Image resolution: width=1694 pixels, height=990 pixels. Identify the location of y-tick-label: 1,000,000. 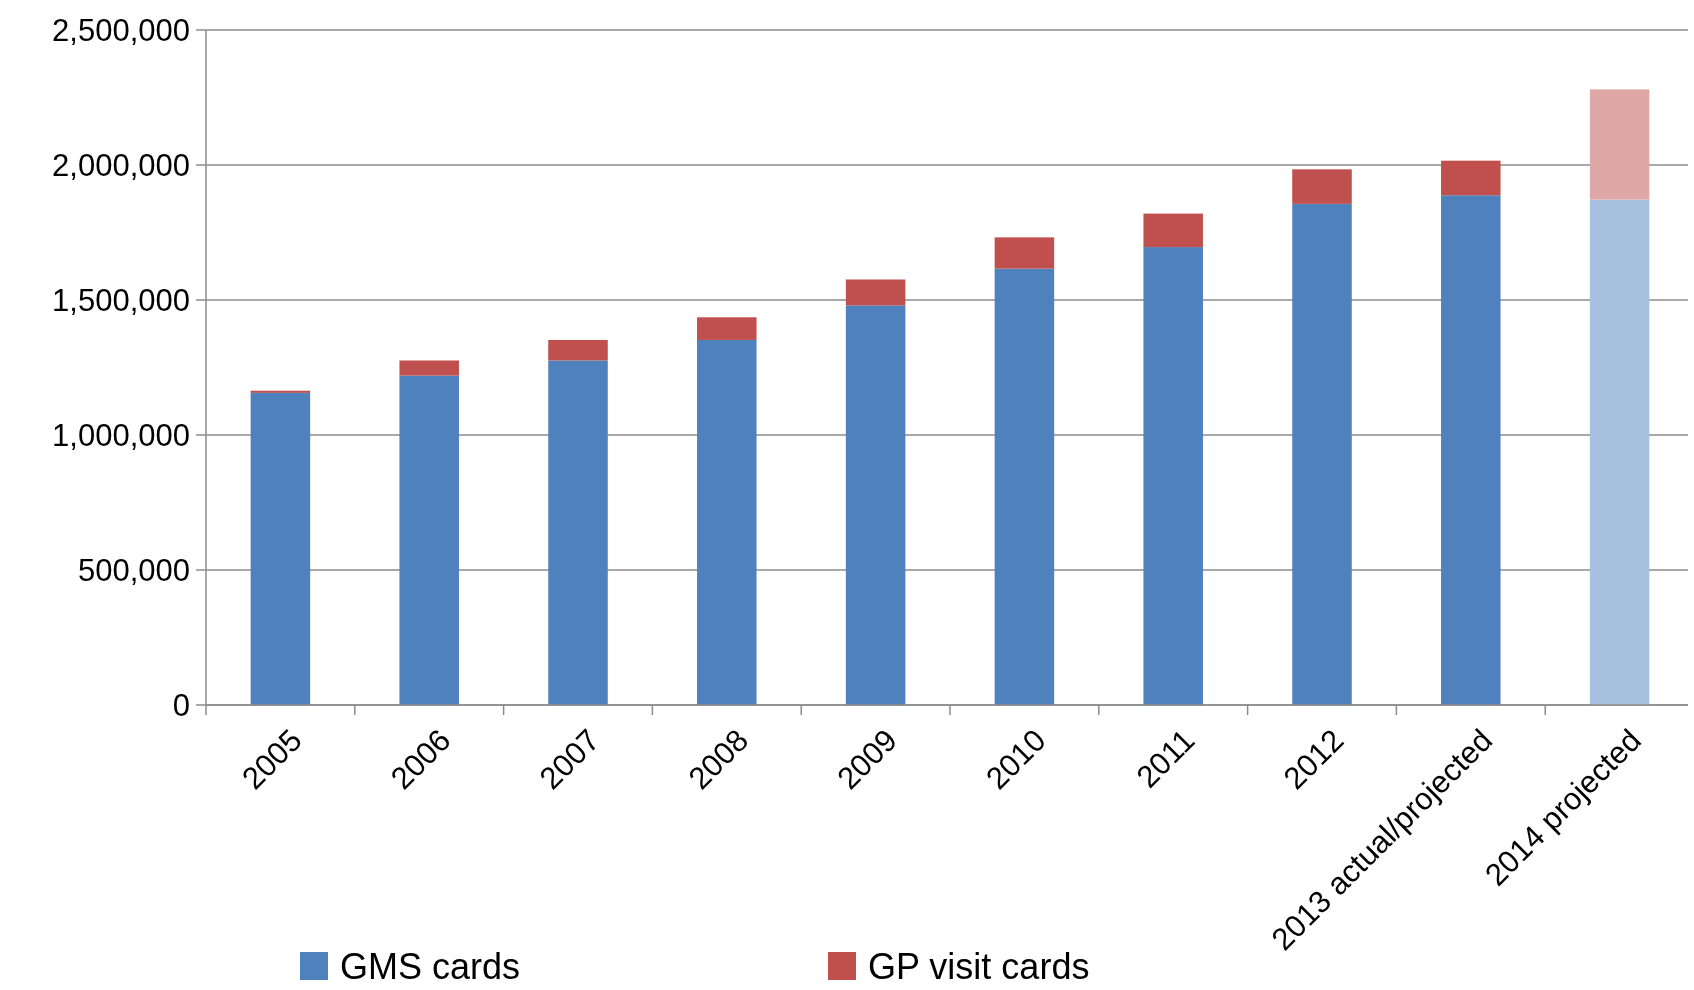
(121, 435).